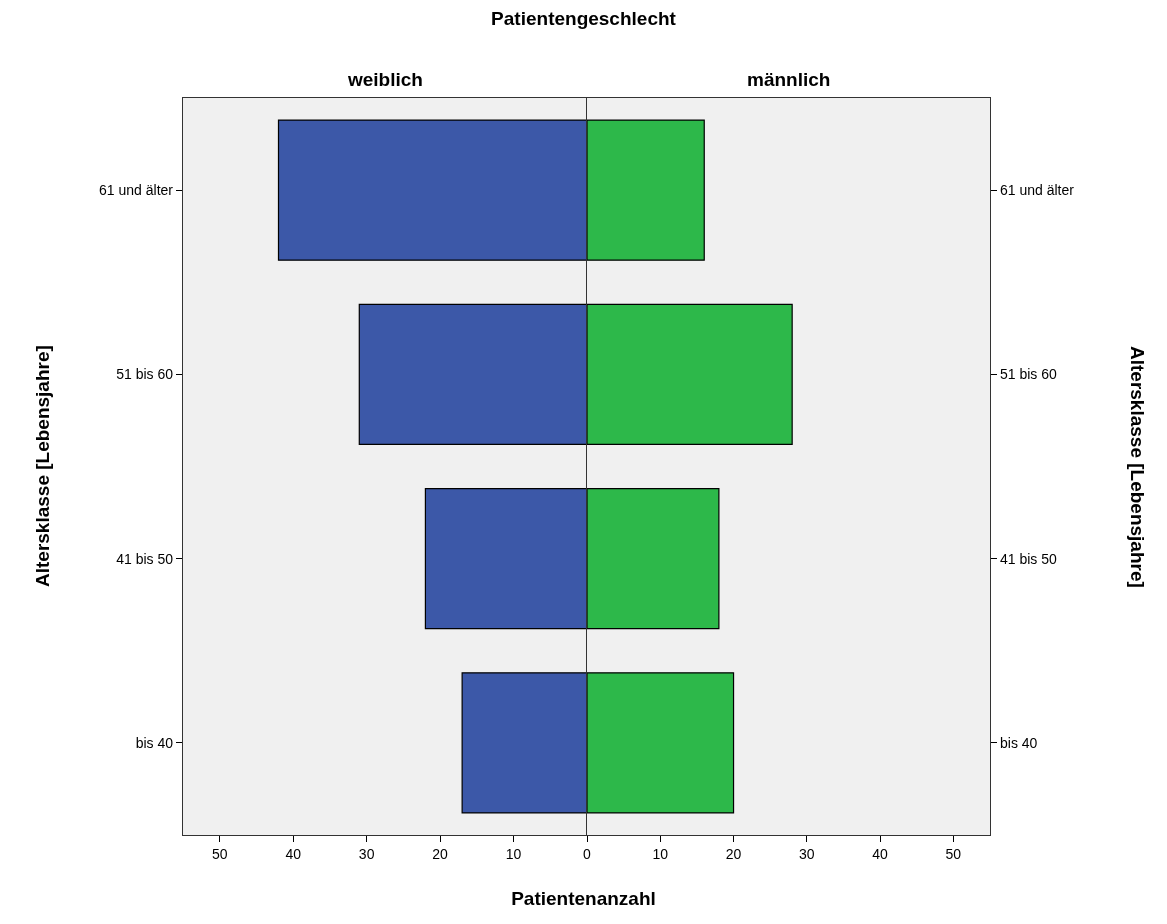 The width and height of the screenshot is (1167, 924). What do you see at coordinates (789, 79) in the screenshot?
I see `chart-subtitle: männlich` at bounding box center [789, 79].